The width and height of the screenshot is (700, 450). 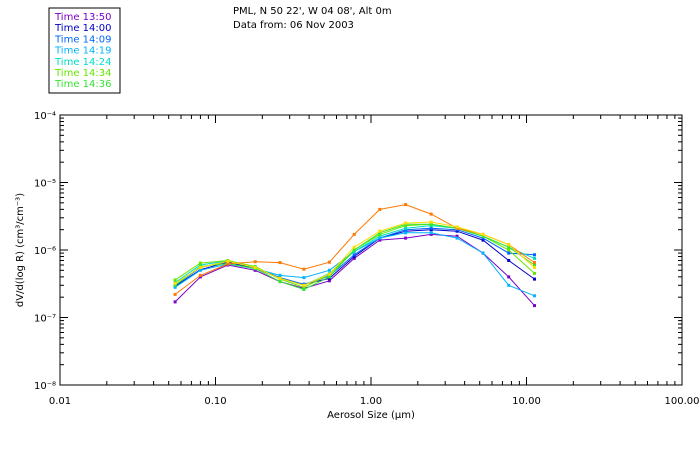 What do you see at coordinates (45, 184) in the screenshot?
I see `y-tick-label: 10⁻⁵` at bounding box center [45, 184].